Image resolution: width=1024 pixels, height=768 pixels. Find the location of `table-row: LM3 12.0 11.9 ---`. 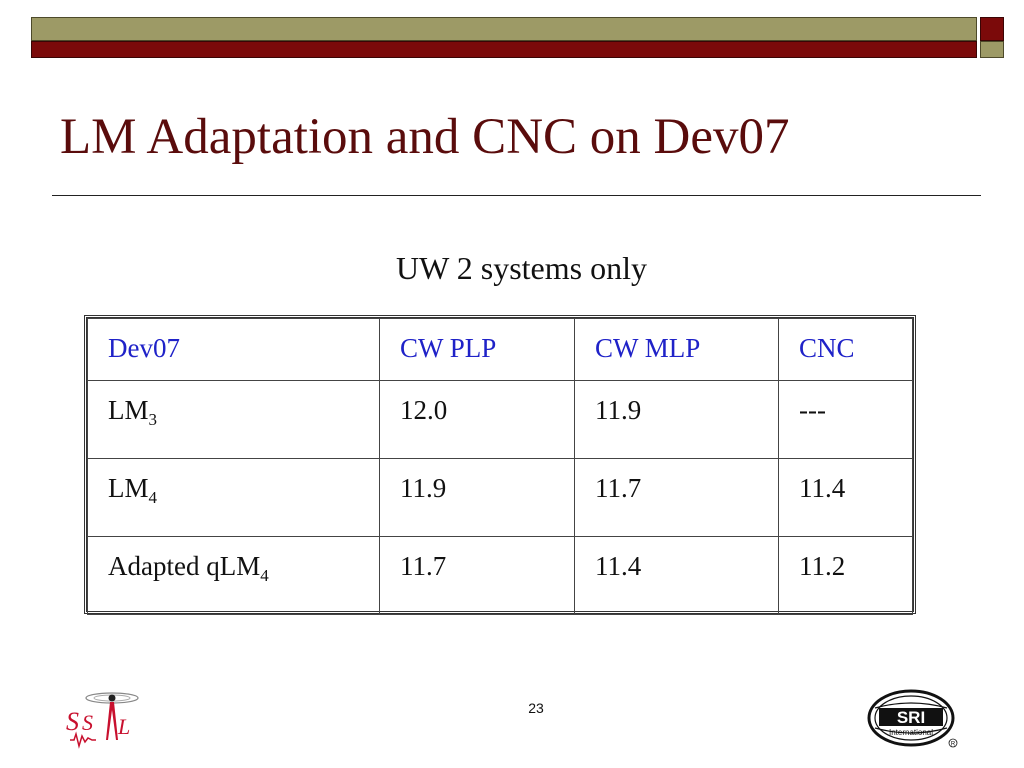

table-row: LM3 12.0 11.9 --- is located at coordinates (500, 419).